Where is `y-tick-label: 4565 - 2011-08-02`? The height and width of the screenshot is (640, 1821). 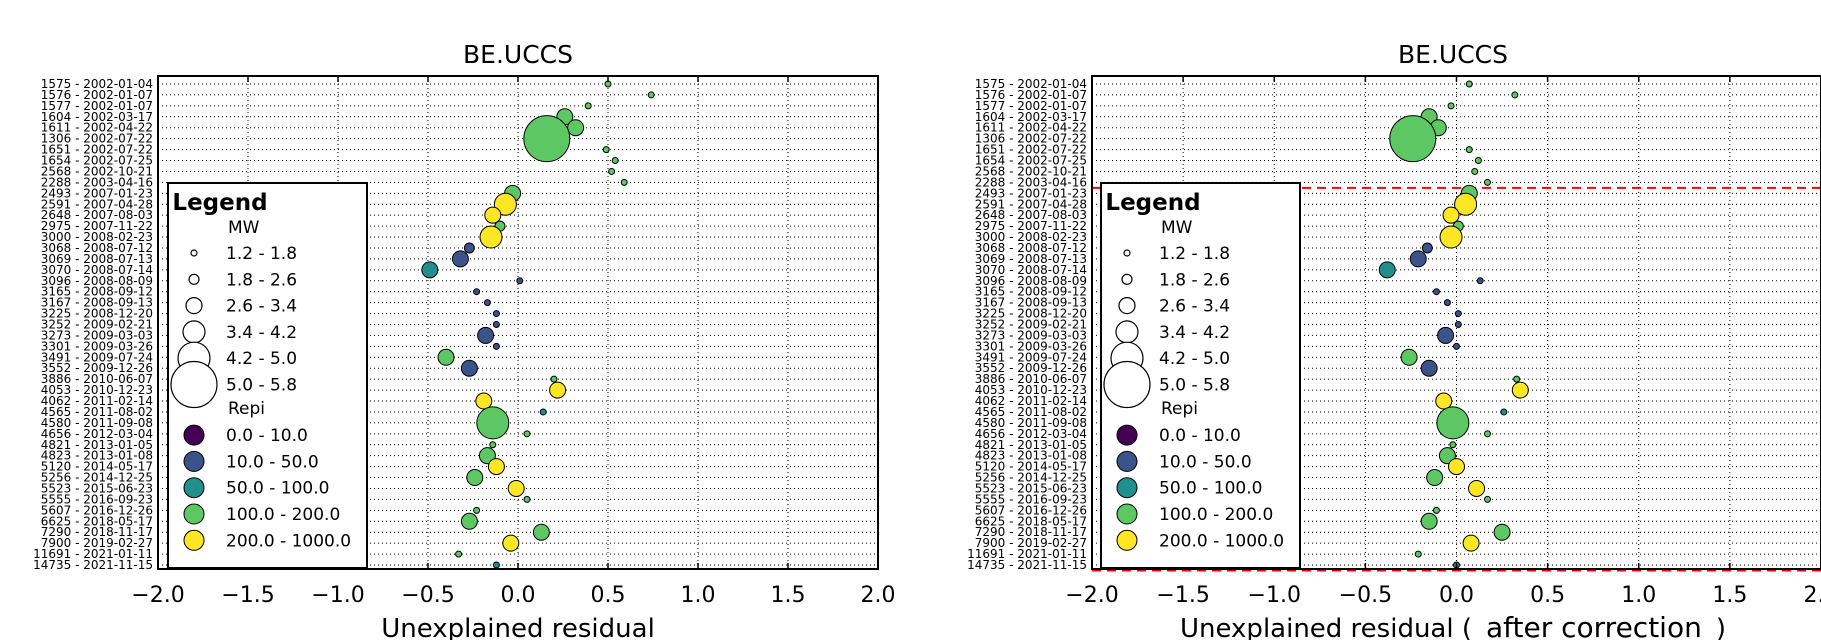 y-tick-label: 4565 - 2011-08-02 is located at coordinates (97, 412).